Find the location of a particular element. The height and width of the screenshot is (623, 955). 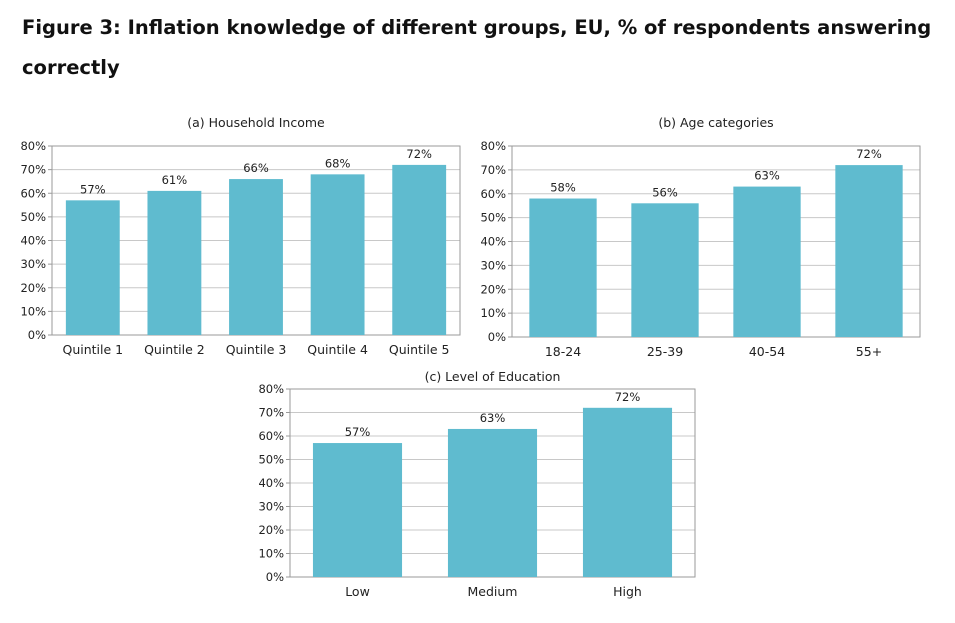

x-tick-label: High is located at coordinates (627, 591).